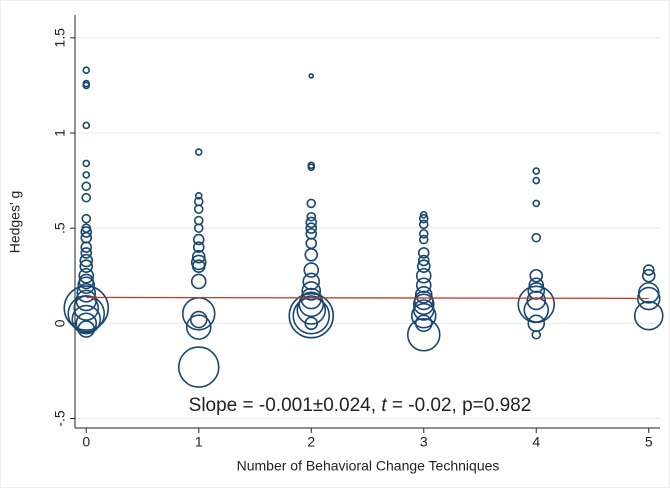  Describe the element at coordinates (60, 133) in the screenshot. I see `y-tick-label: 1` at that location.